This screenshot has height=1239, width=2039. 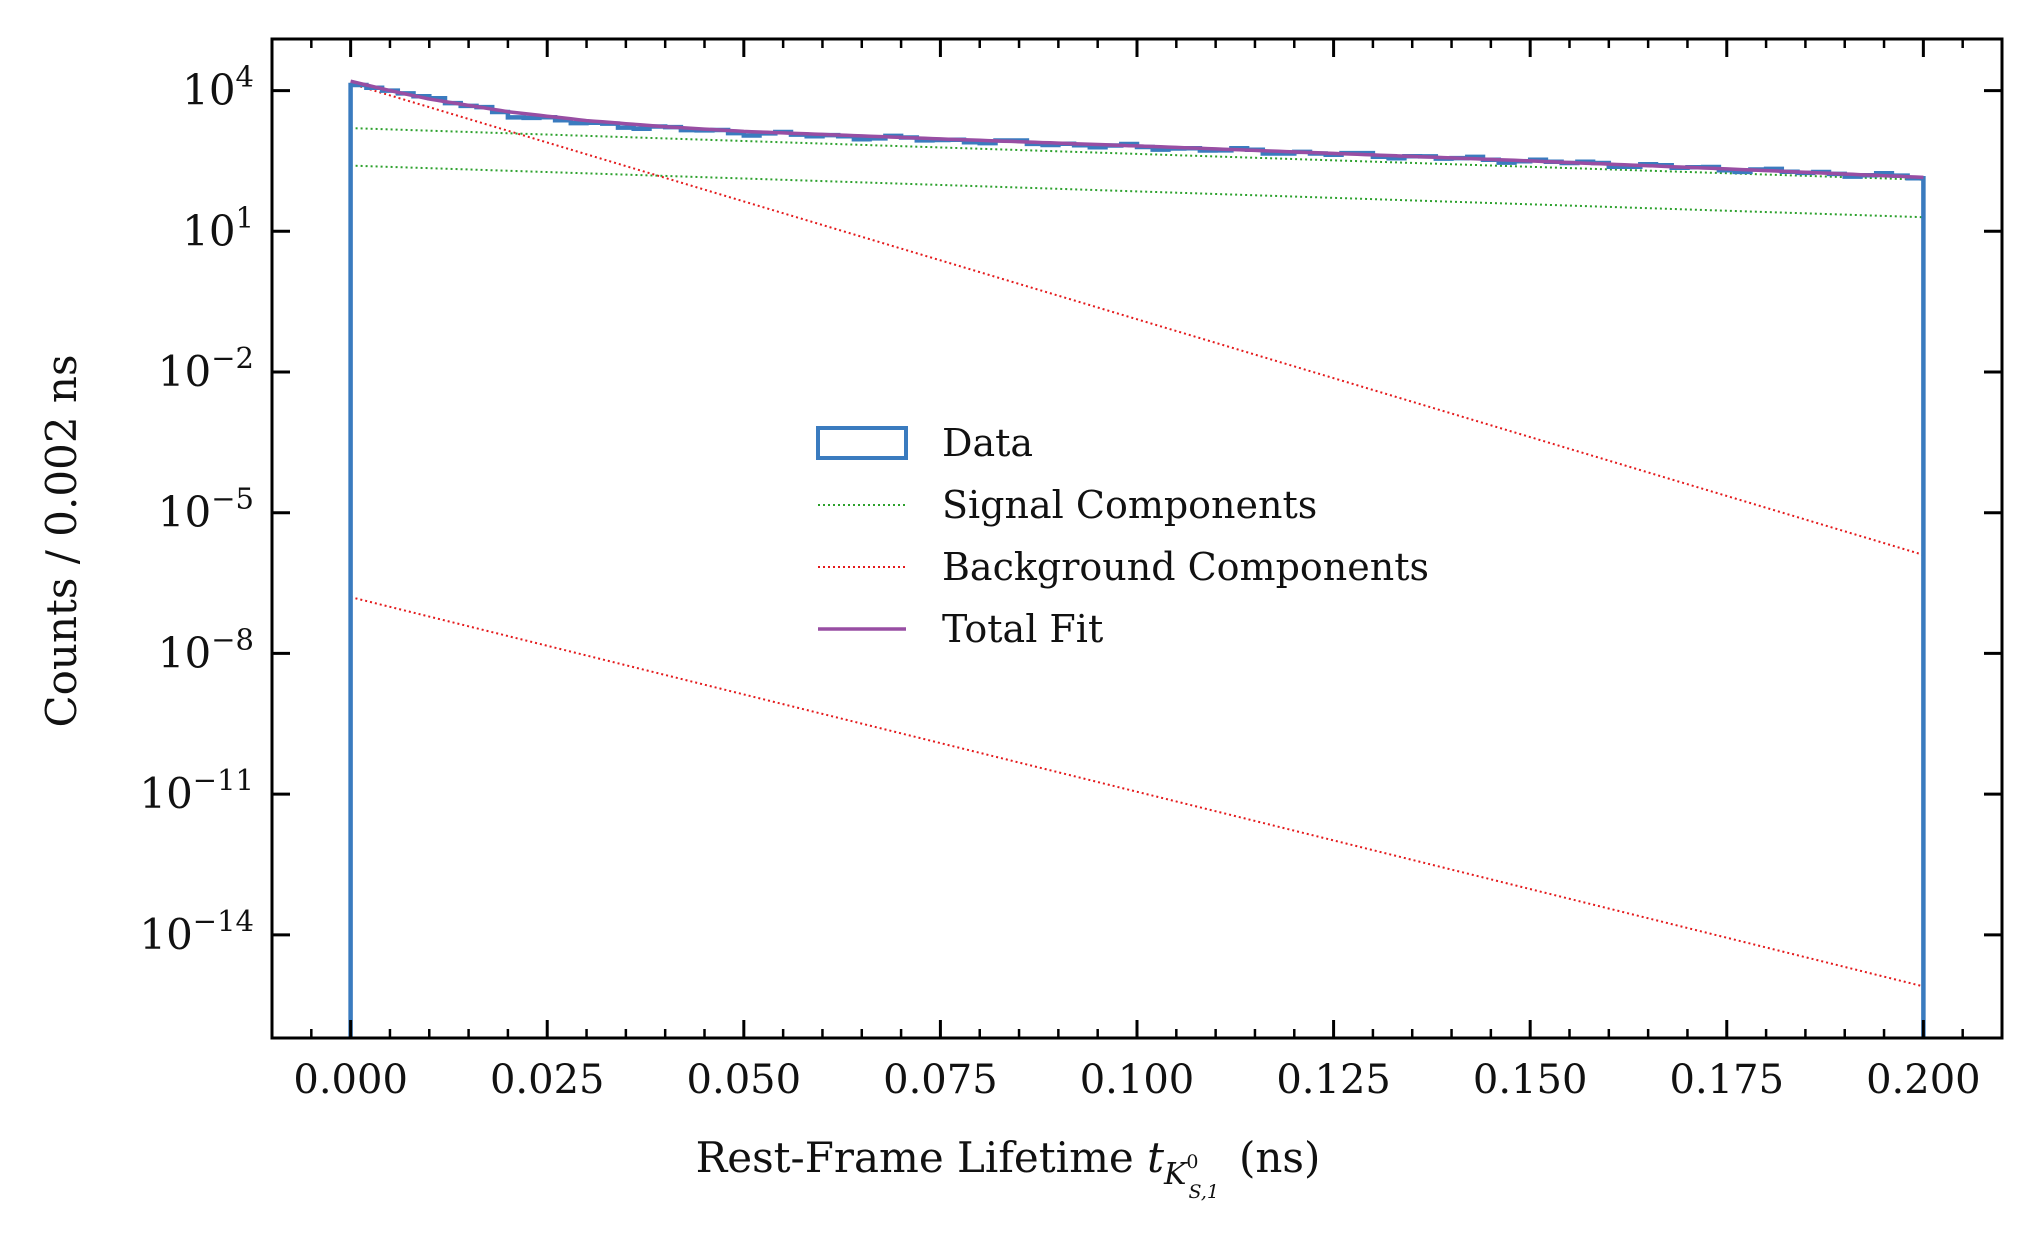 I want to click on y-tick-label: 10¹, so click(x=218, y=227).